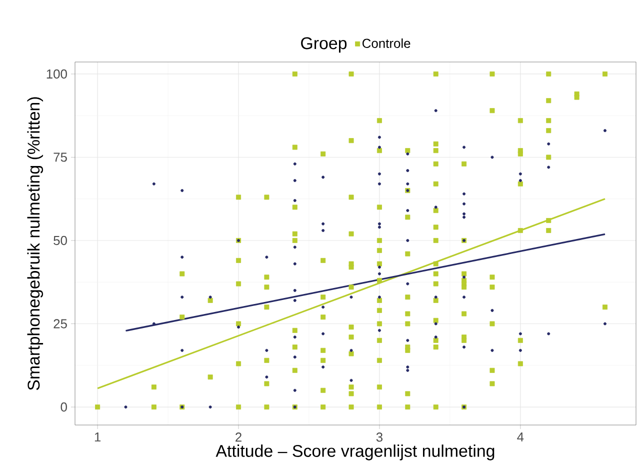 The width and height of the screenshot is (641, 471). I want to click on y-tick-label: 50, so click(60, 241).